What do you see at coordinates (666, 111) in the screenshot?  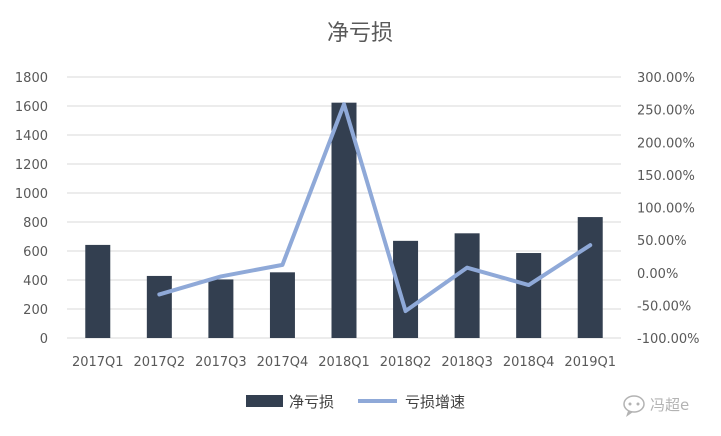 I see `right-tick-label: 250.00%` at bounding box center [666, 111].